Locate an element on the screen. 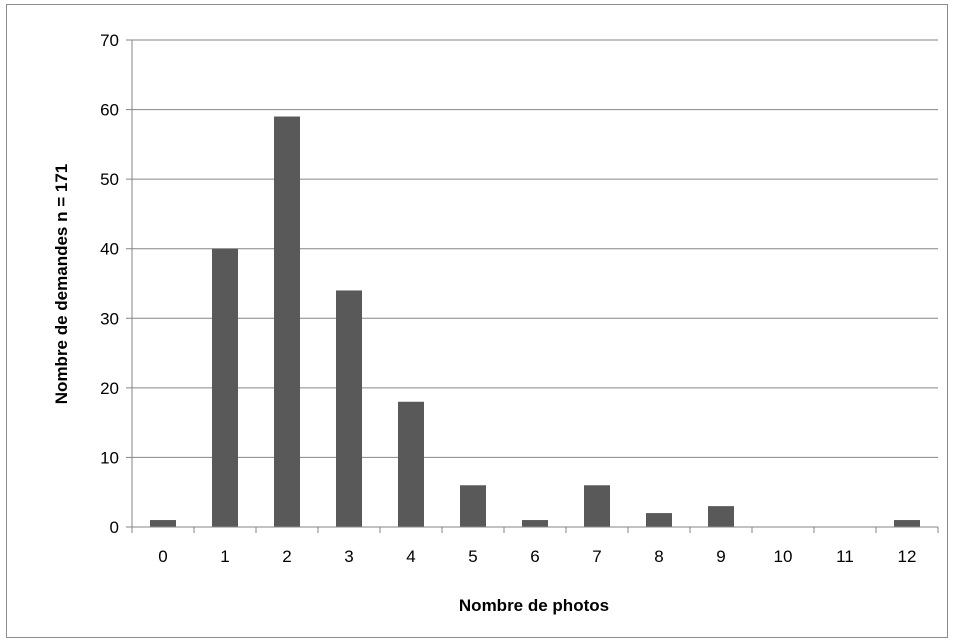 This screenshot has height=644, width=955. x-tick-label: 11 is located at coordinates (845, 556).